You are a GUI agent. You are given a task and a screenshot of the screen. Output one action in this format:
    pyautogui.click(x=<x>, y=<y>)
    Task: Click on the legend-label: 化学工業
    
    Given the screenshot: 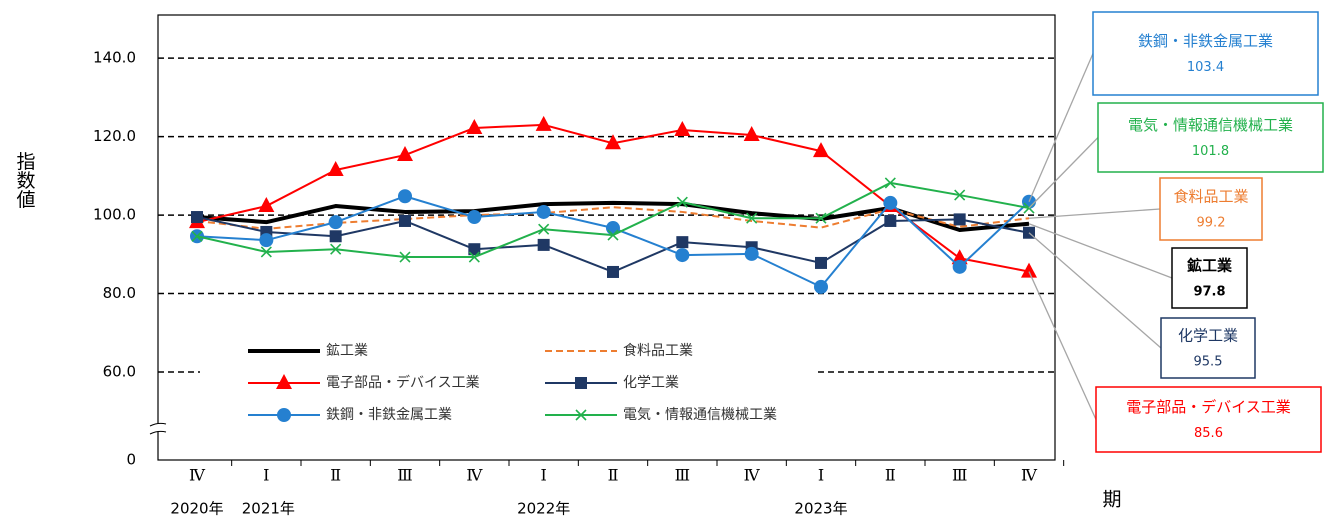 What is the action you would take?
    pyautogui.click(x=651, y=383)
    